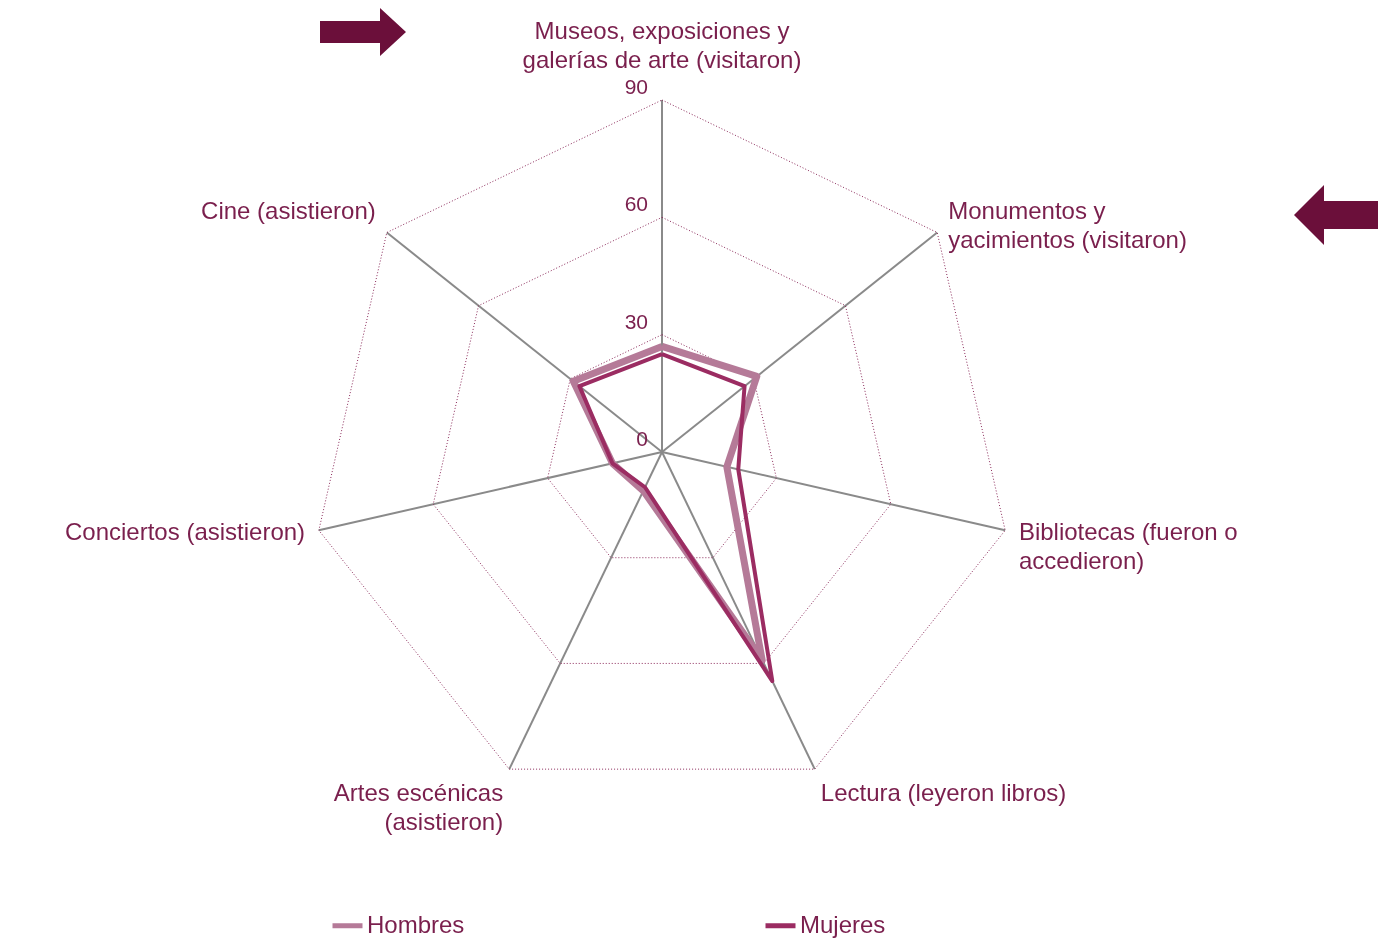  What do you see at coordinates (642, 438) in the screenshot?
I see `y-tick-label: 0` at bounding box center [642, 438].